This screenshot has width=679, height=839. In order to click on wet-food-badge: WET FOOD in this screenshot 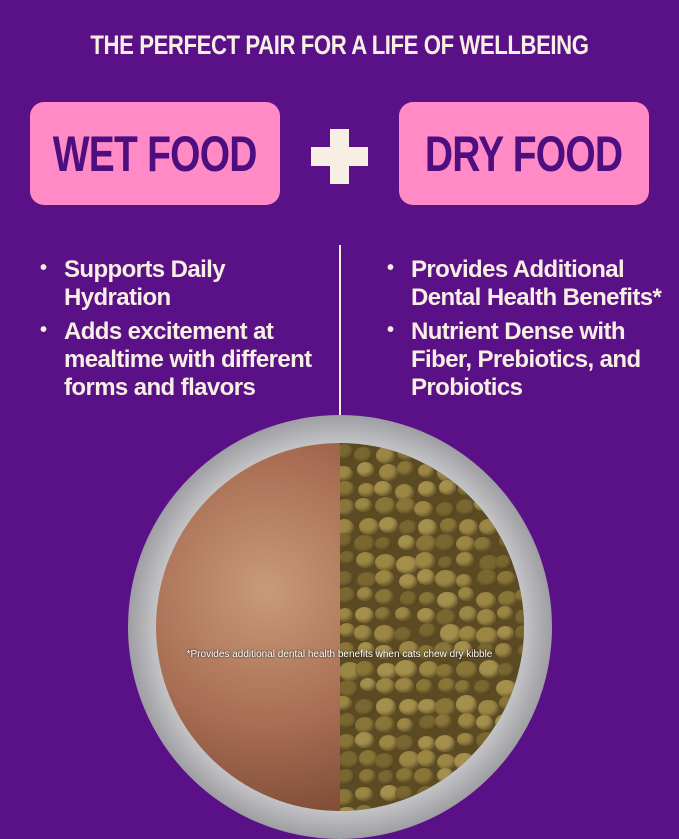, I will do `click(155, 153)`.